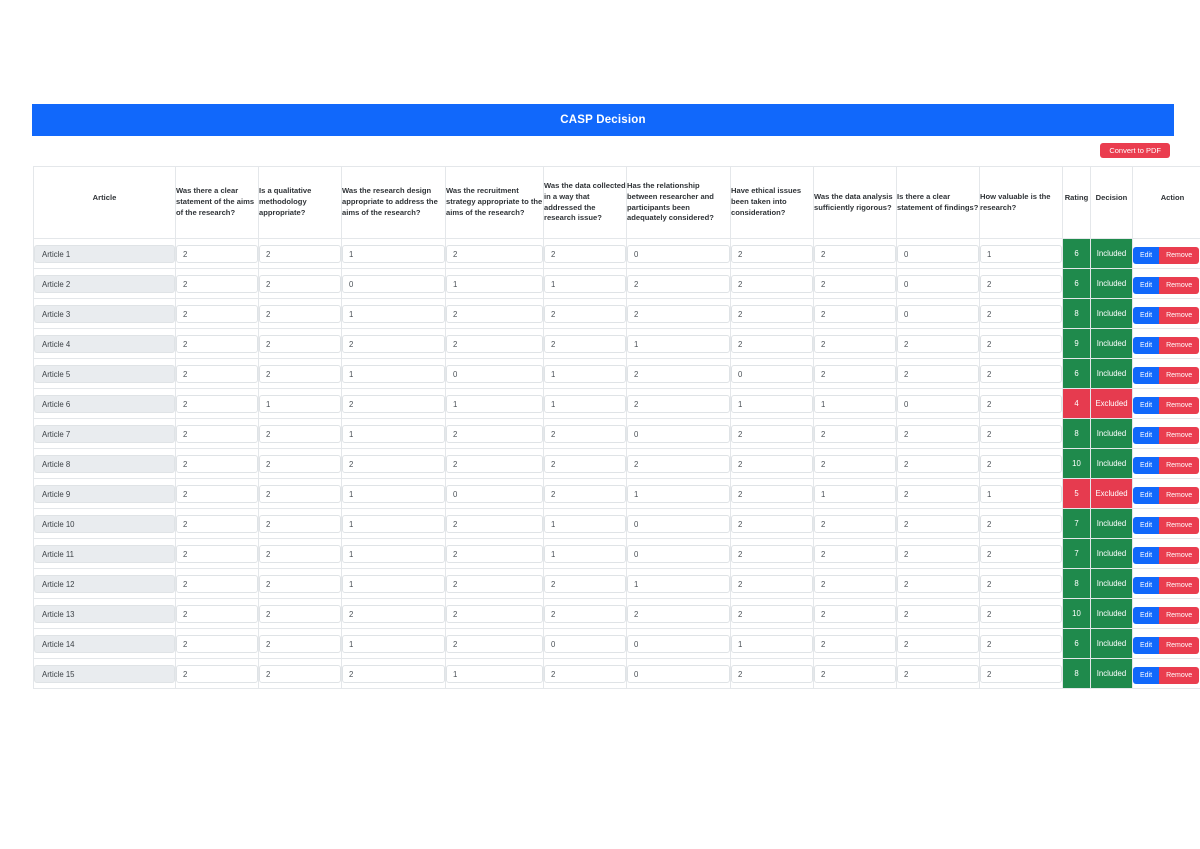  What do you see at coordinates (1135, 150) in the screenshot?
I see `convert-to-pdf-button: Convert to PDF` at bounding box center [1135, 150].